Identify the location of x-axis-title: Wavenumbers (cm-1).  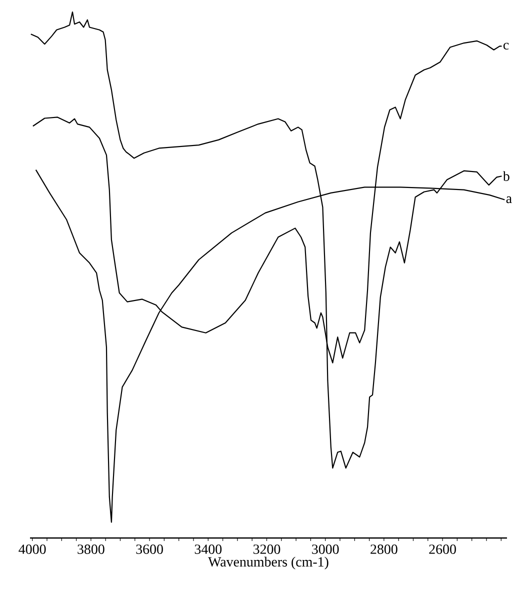
(268, 563).